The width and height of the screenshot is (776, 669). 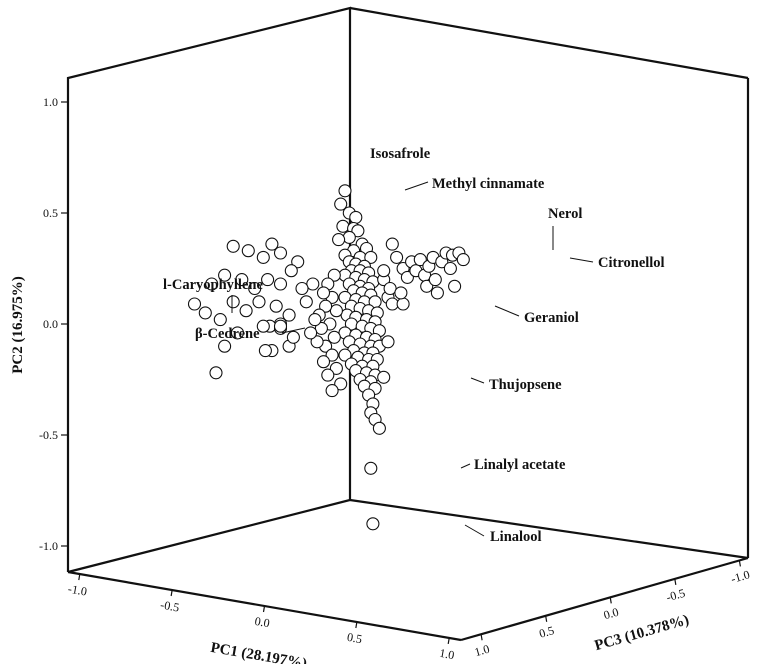 What do you see at coordinates (549, 529) in the screenshot?
I see `frame-floor-right` at bounding box center [549, 529].